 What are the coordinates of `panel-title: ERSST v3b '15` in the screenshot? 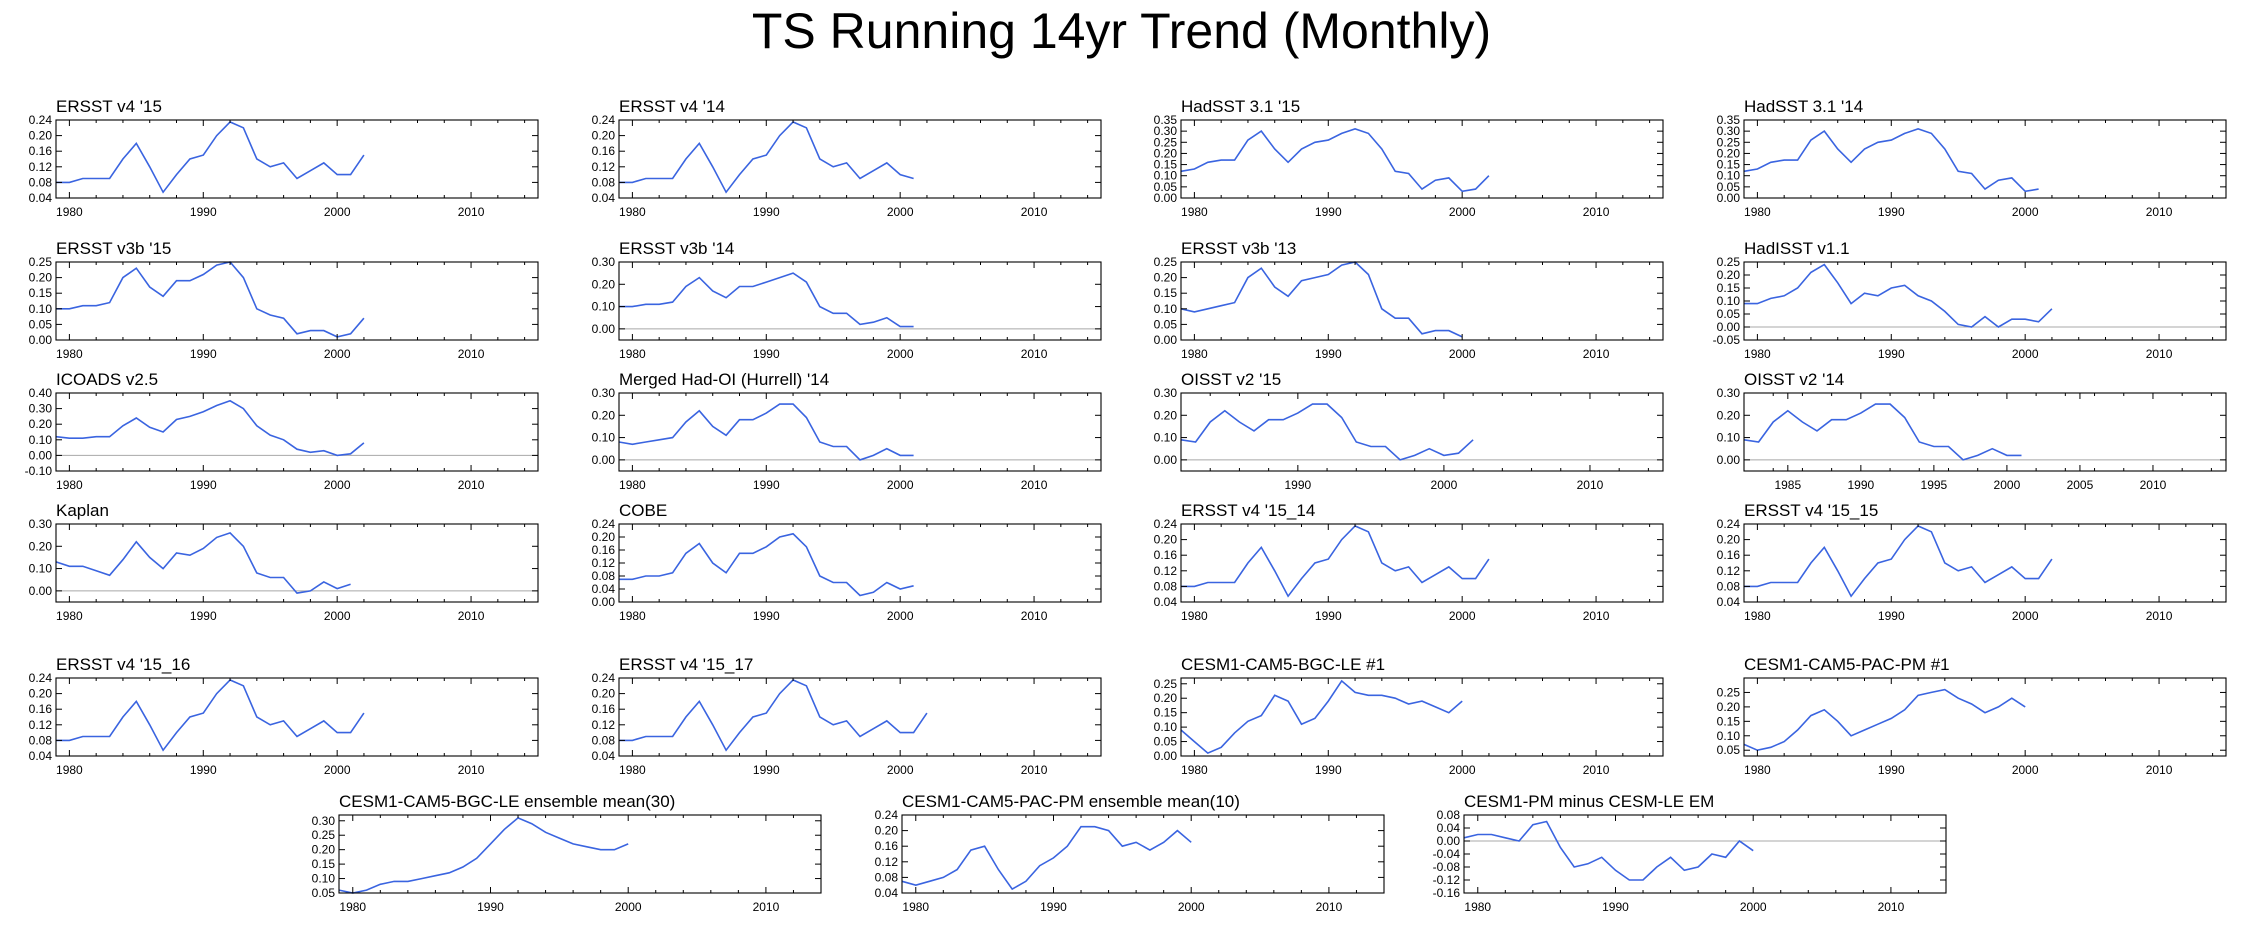 It's located at (113, 248).